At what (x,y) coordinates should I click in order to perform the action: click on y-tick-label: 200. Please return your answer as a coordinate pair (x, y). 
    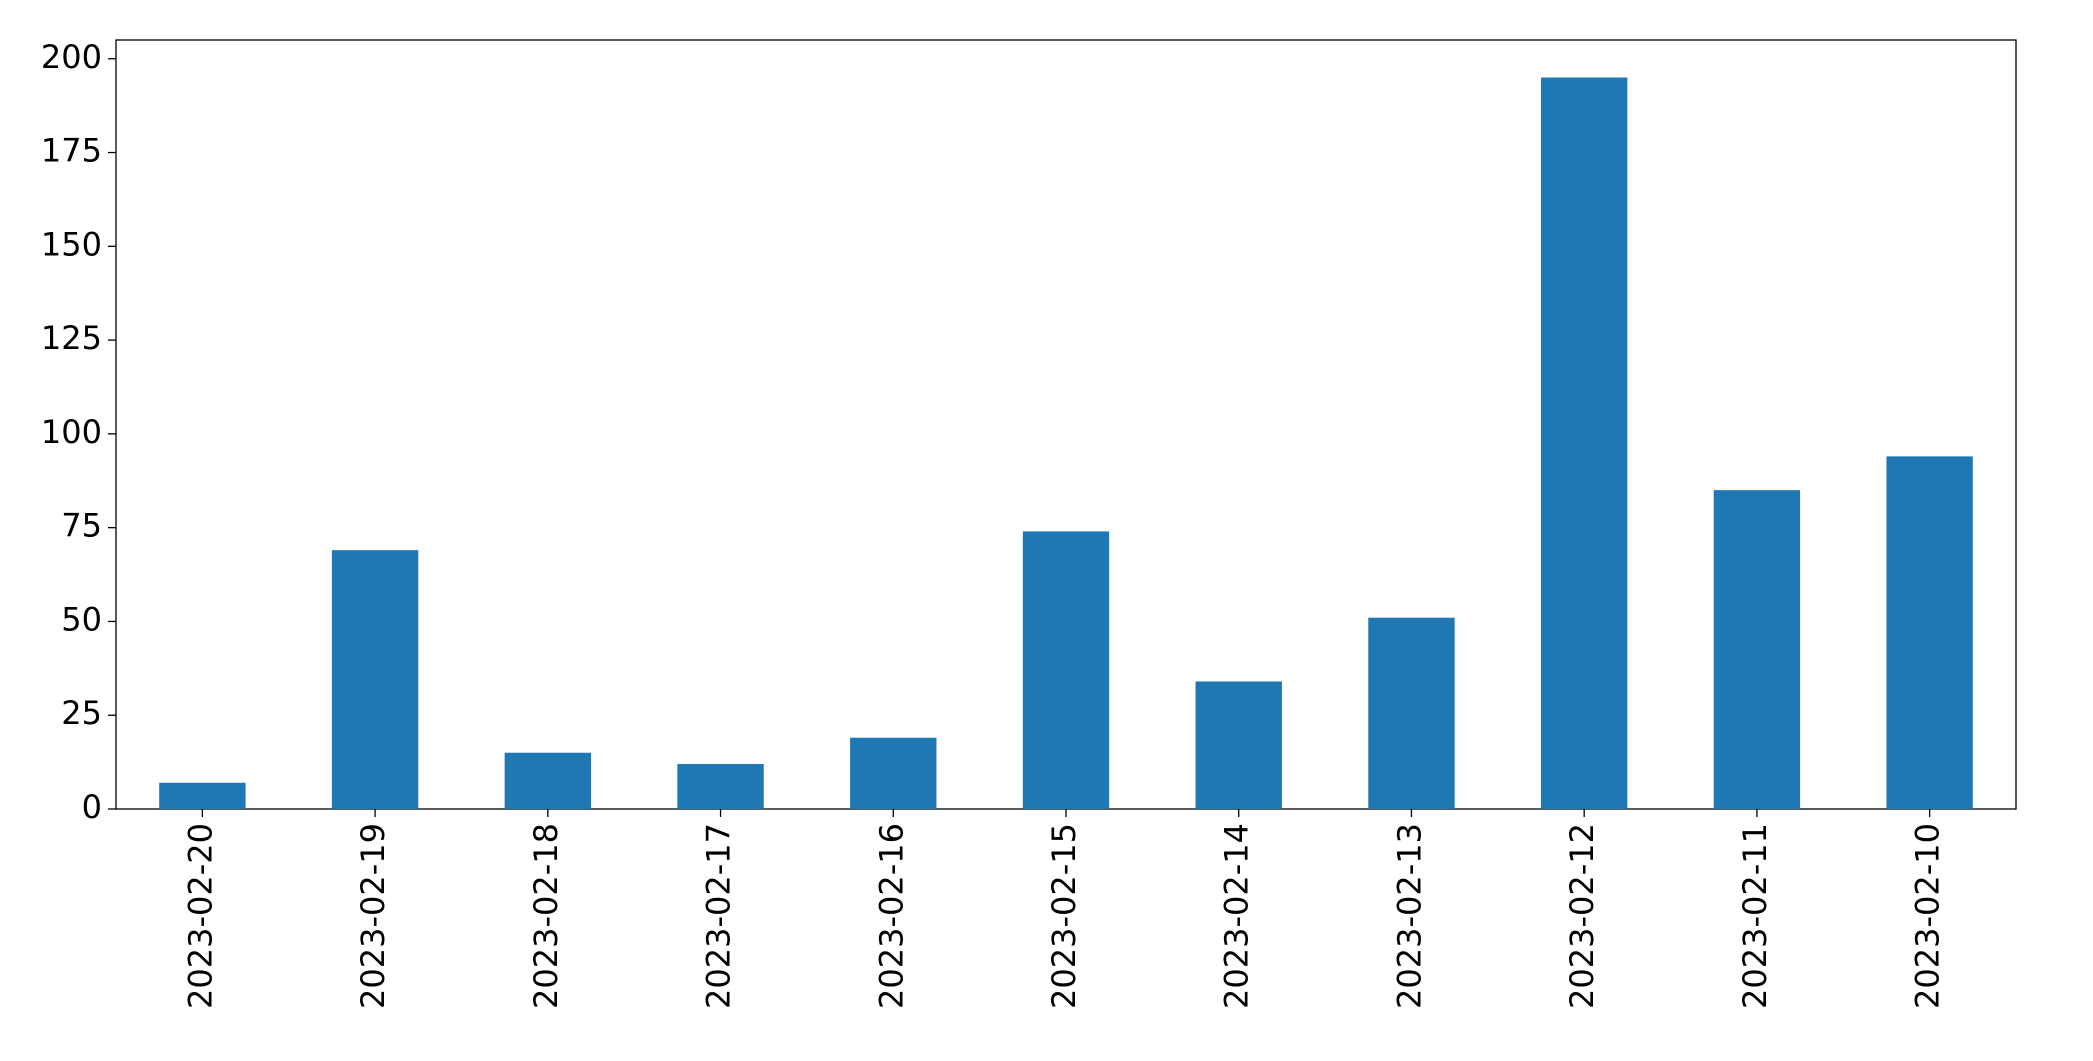
    Looking at the image, I should click on (71, 57).